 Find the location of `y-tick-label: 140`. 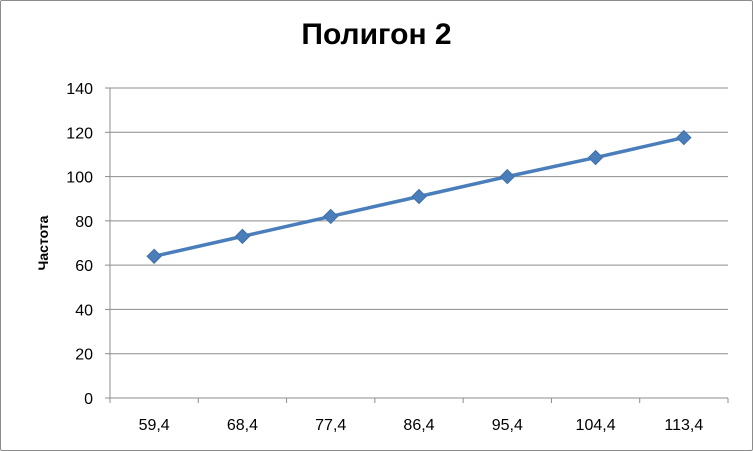

y-tick-label: 140 is located at coordinates (79, 89).